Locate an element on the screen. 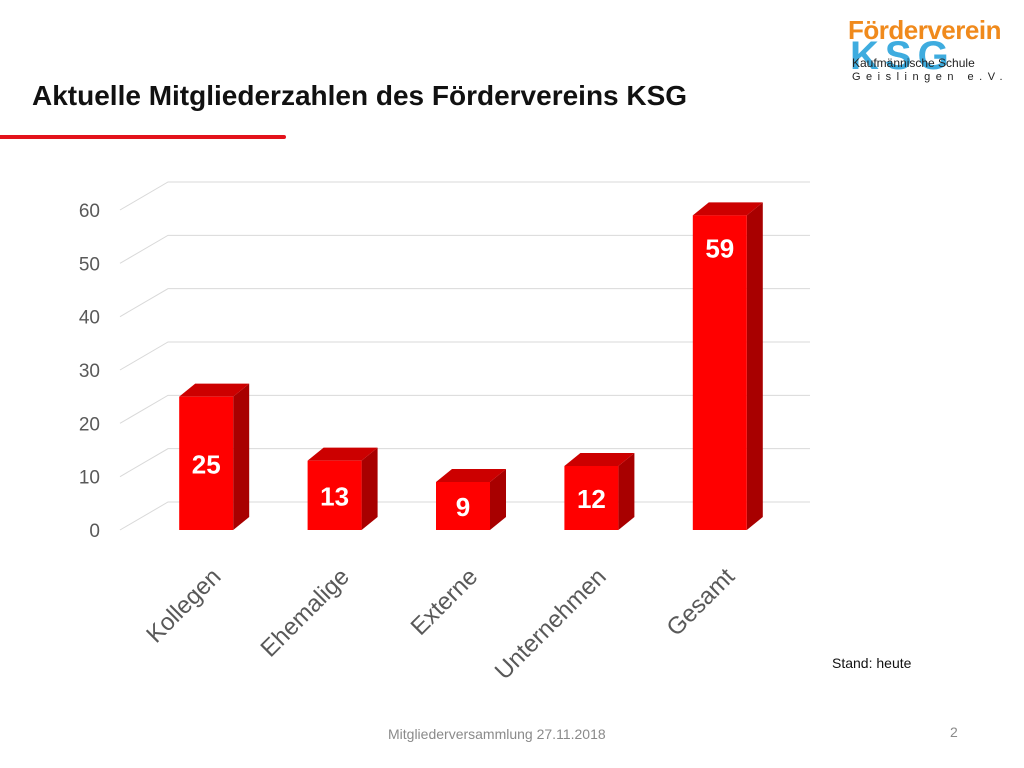 The height and width of the screenshot is (768, 1024). logo-foerderverein: Förderverein is located at coordinates (924, 30).